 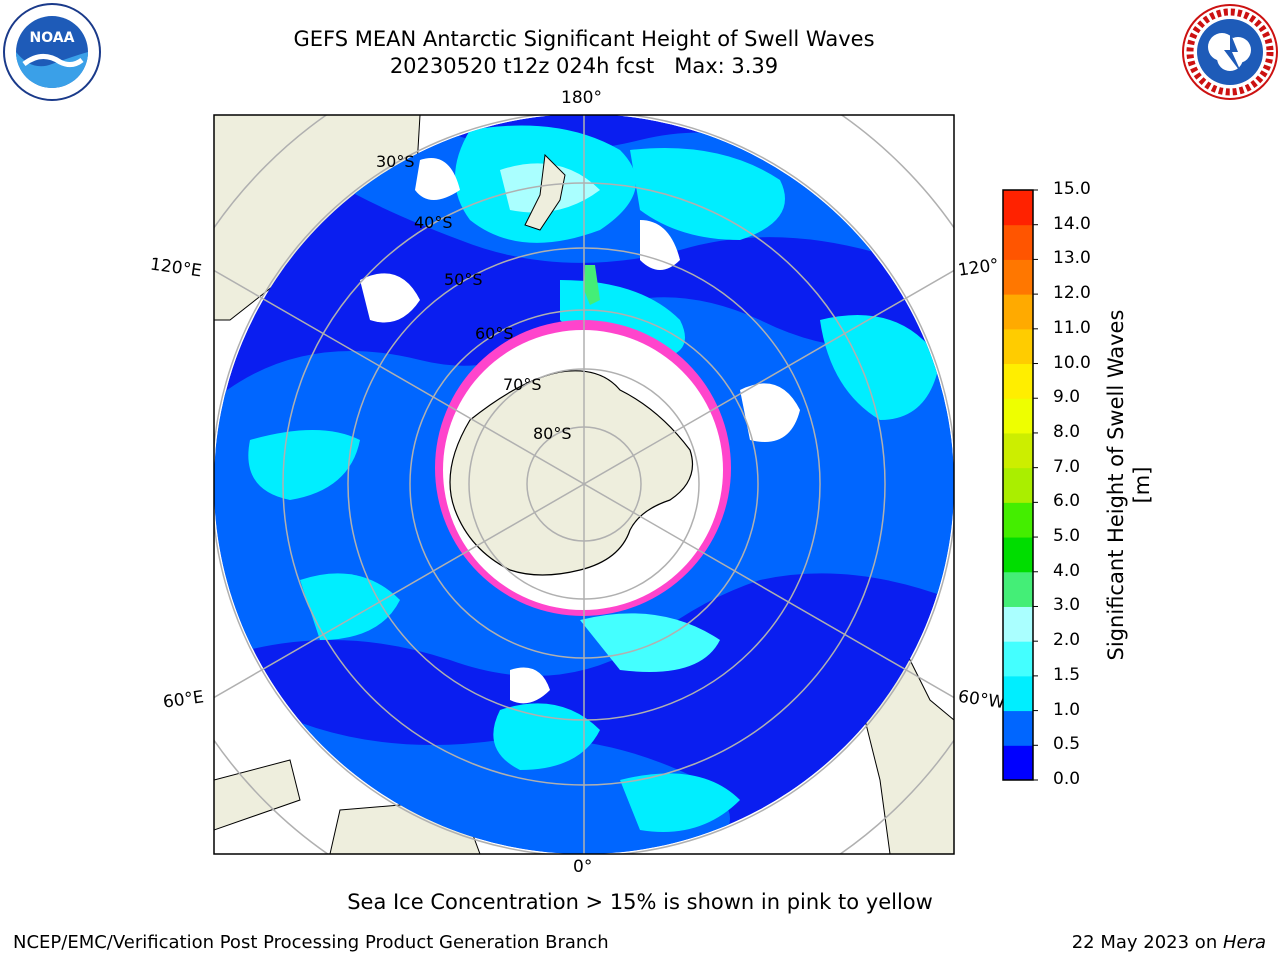 I want to click on colorbar-tick-label: 5.0, so click(x=1067, y=536).